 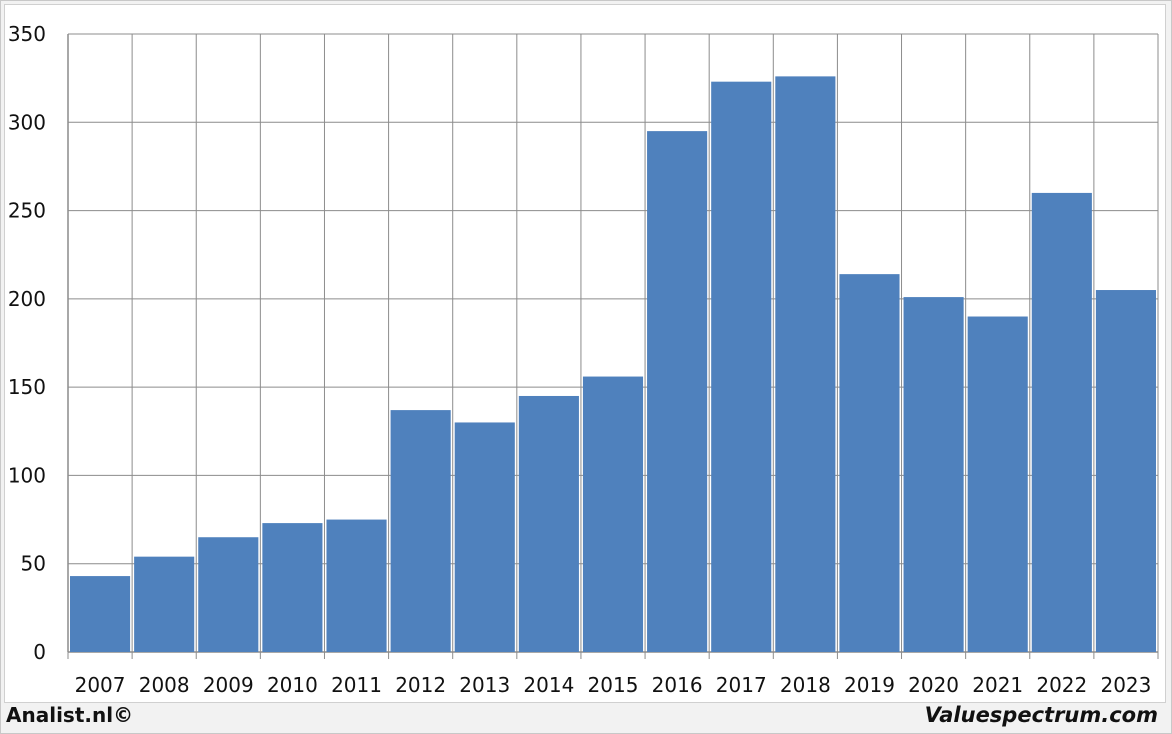 What do you see at coordinates (1041, 715) in the screenshot?
I see `source-label-right: Valuespectrum.com` at bounding box center [1041, 715].